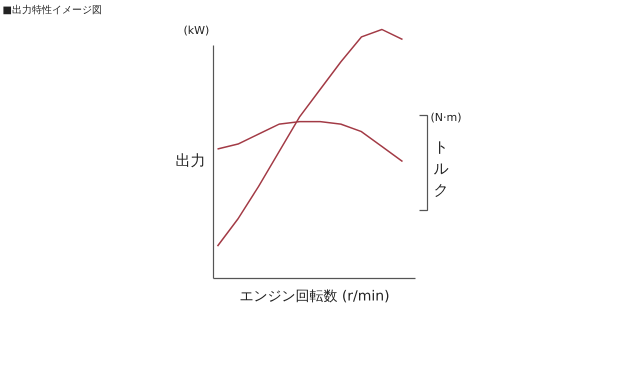 The height and width of the screenshot is (373, 640). I want to click on text: ■出力特性イメージ図, so click(52, 10).